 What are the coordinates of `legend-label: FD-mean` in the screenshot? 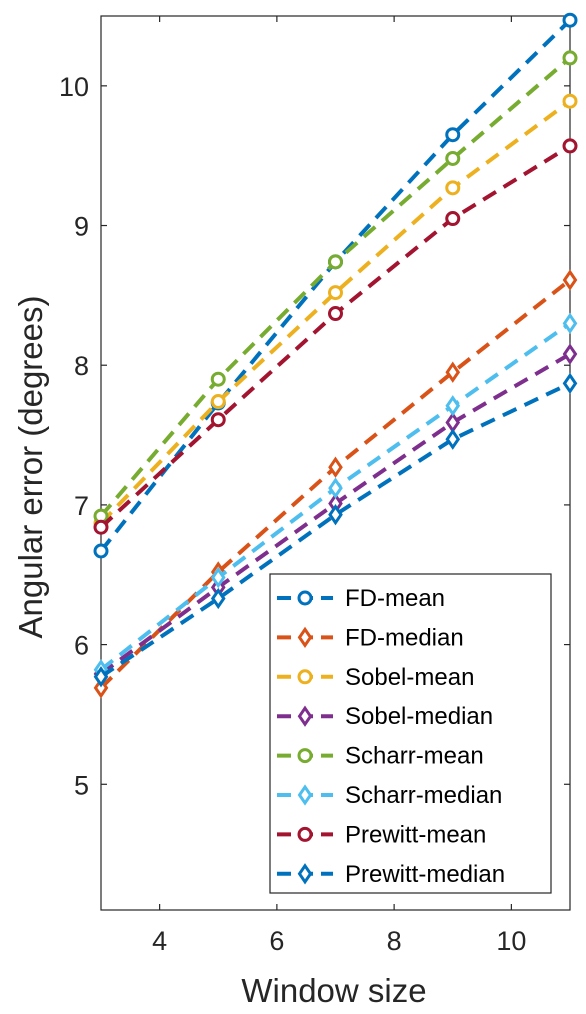 It's located at (395, 598).